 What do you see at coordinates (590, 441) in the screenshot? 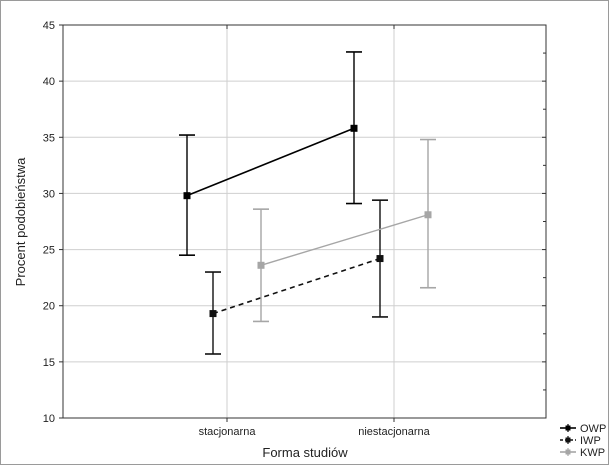
I see `legend-label: IWP` at bounding box center [590, 441].